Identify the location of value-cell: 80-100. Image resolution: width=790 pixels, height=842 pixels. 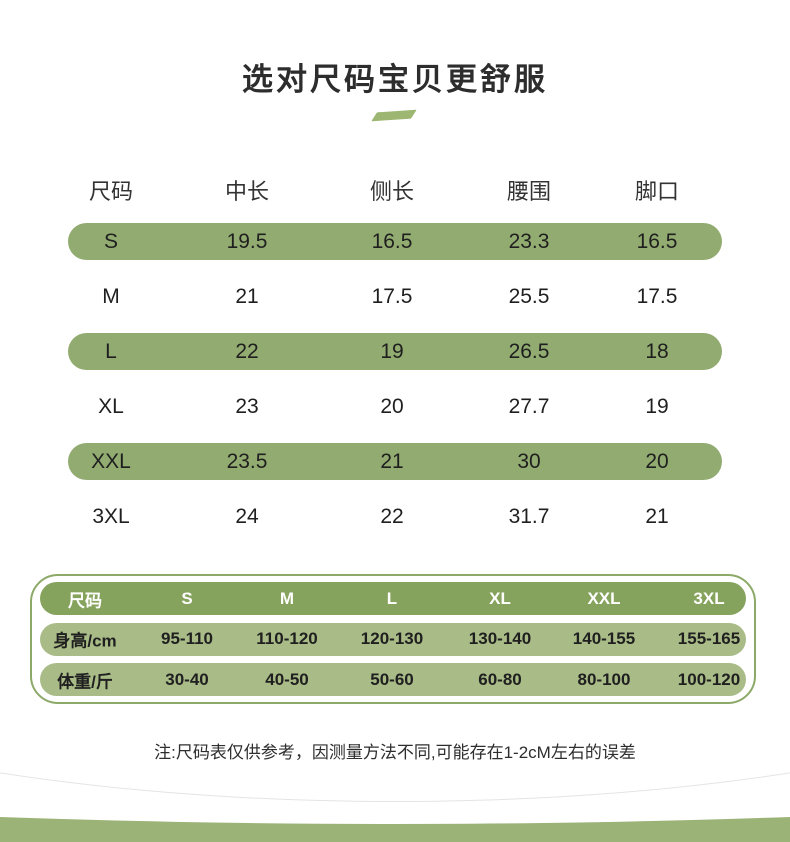
(604, 679).